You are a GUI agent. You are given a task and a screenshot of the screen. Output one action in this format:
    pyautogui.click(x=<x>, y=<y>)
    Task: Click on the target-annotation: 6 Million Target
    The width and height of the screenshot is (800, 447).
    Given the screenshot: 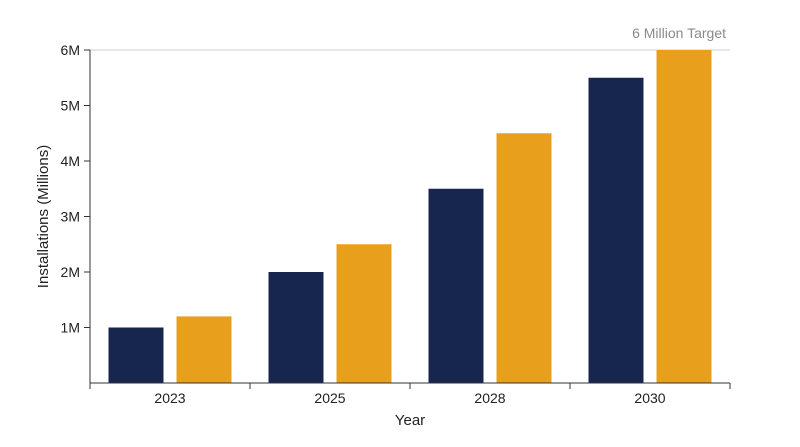 What is the action you would take?
    pyautogui.click(x=679, y=33)
    